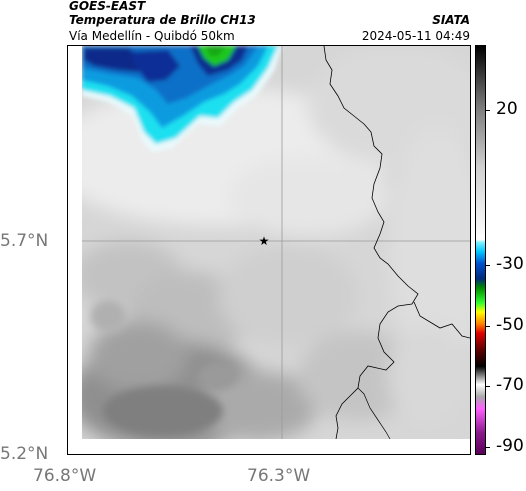 The image size is (526, 491). Describe the element at coordinates (374, 413) in the screenshot. I see `municipal-border` at that location.